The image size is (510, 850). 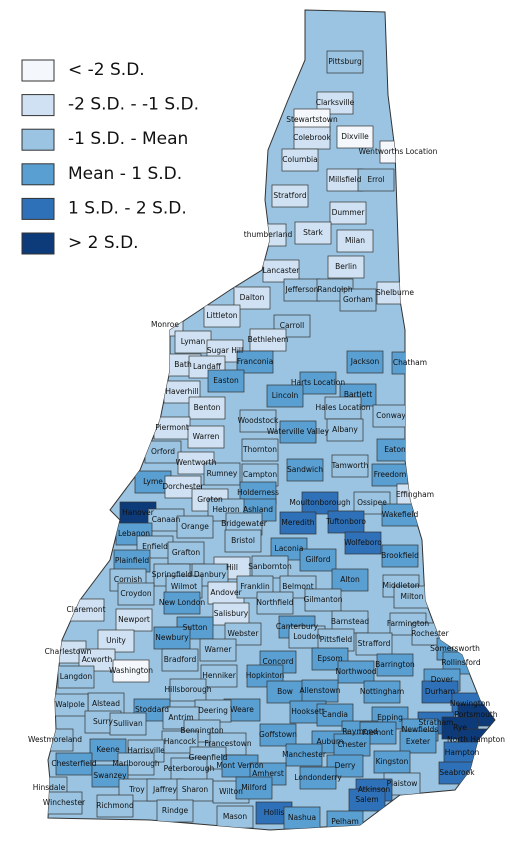 What do you see at coordinates (64, 802) in the screenshot?
I see `town-name: Winchester` at bounding box center [64, 802].